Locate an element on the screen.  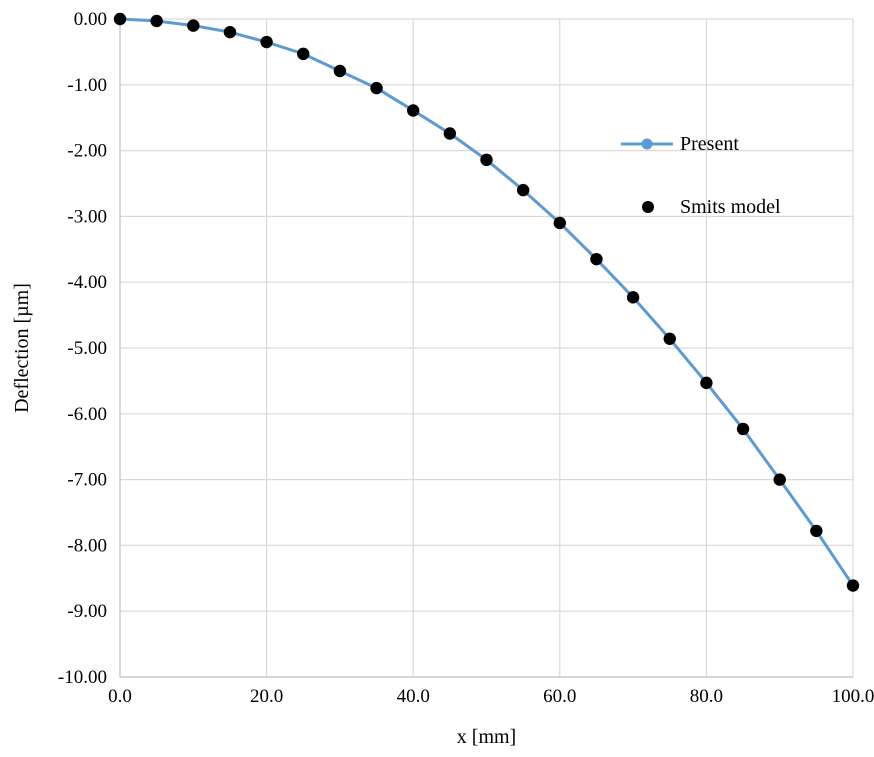
y-tick-label: -2.00 is located at coordinates (87, 151).